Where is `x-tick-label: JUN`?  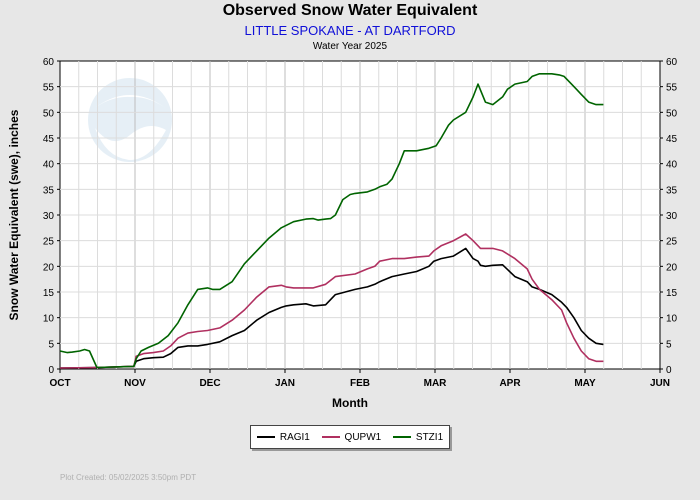
x-tick-label: JUN is located at coordinates (660, 383).